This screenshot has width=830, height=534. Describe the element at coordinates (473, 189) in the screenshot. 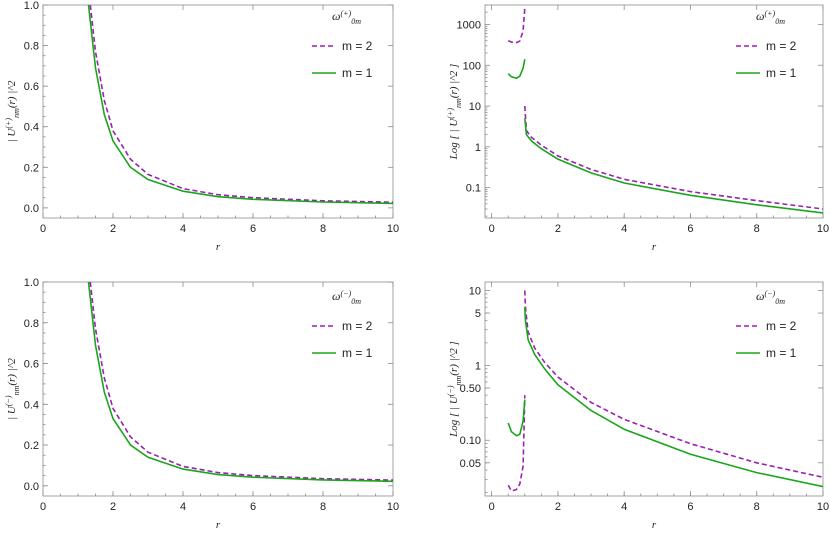

I see `y-tick-label: 0.1` at that location.